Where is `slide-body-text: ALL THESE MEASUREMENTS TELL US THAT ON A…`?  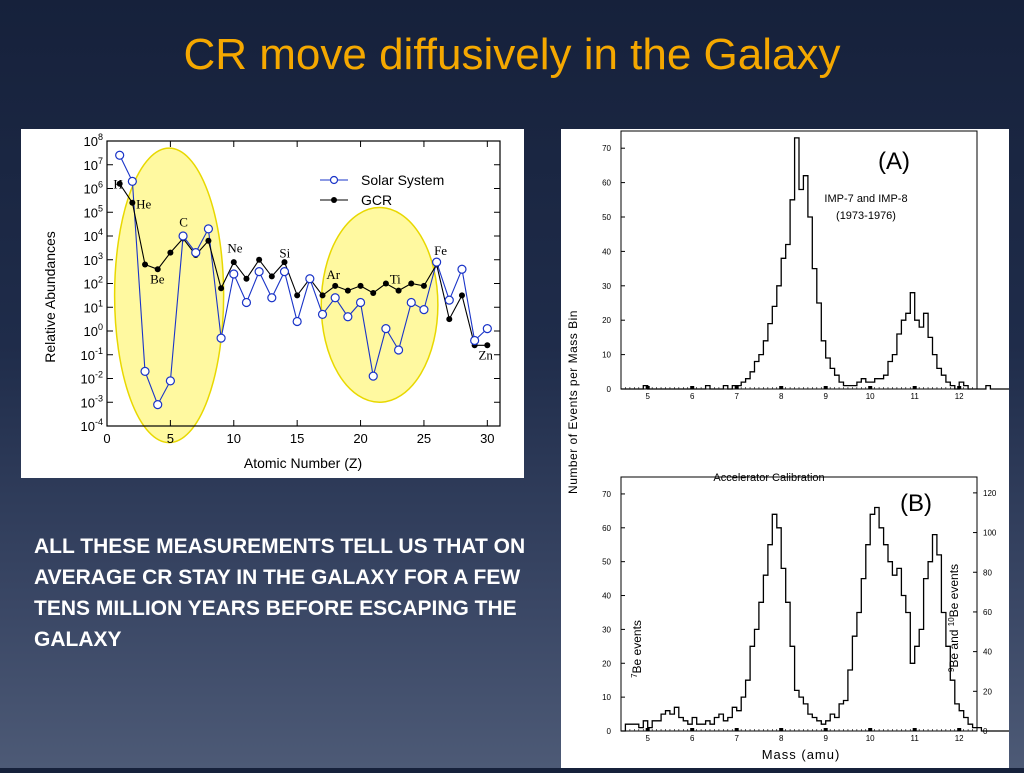 slide-body-text: ALL THESE MEASUREMENTS TELL US THAT ON A… is located at coordinates (280, 593).